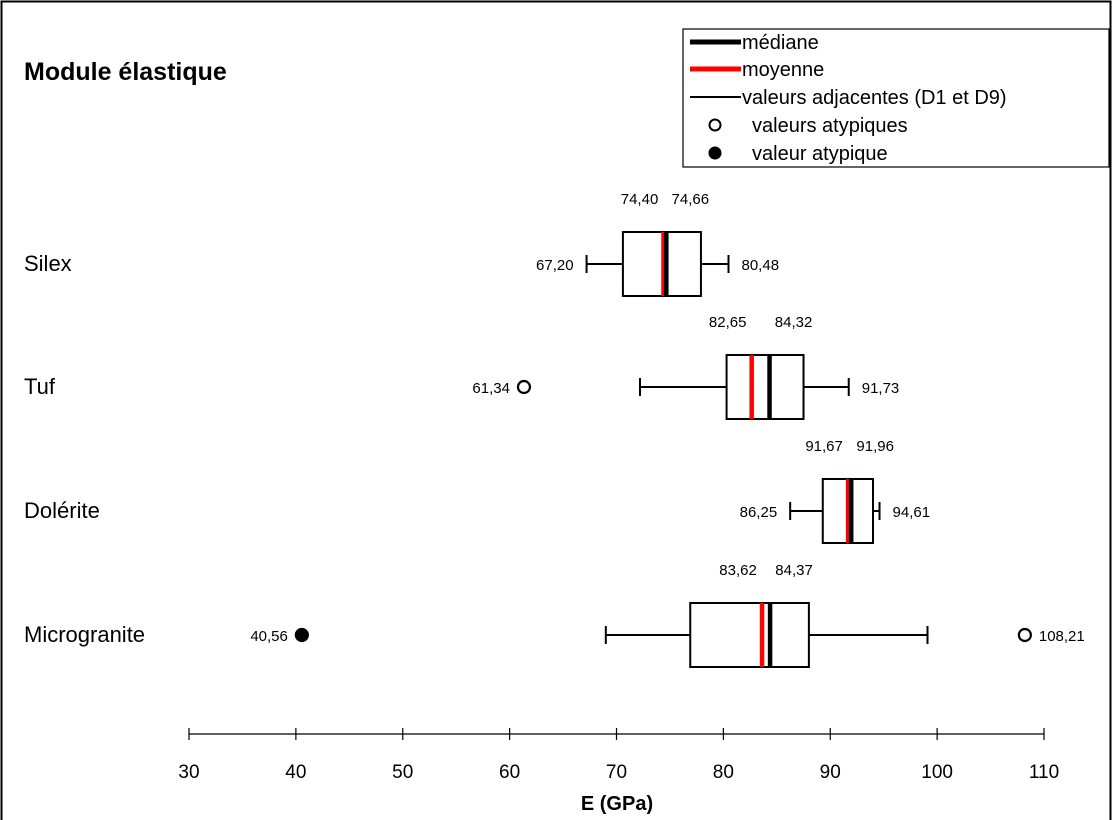  I want to click on x-tick-label: 30, so click(188, 772).